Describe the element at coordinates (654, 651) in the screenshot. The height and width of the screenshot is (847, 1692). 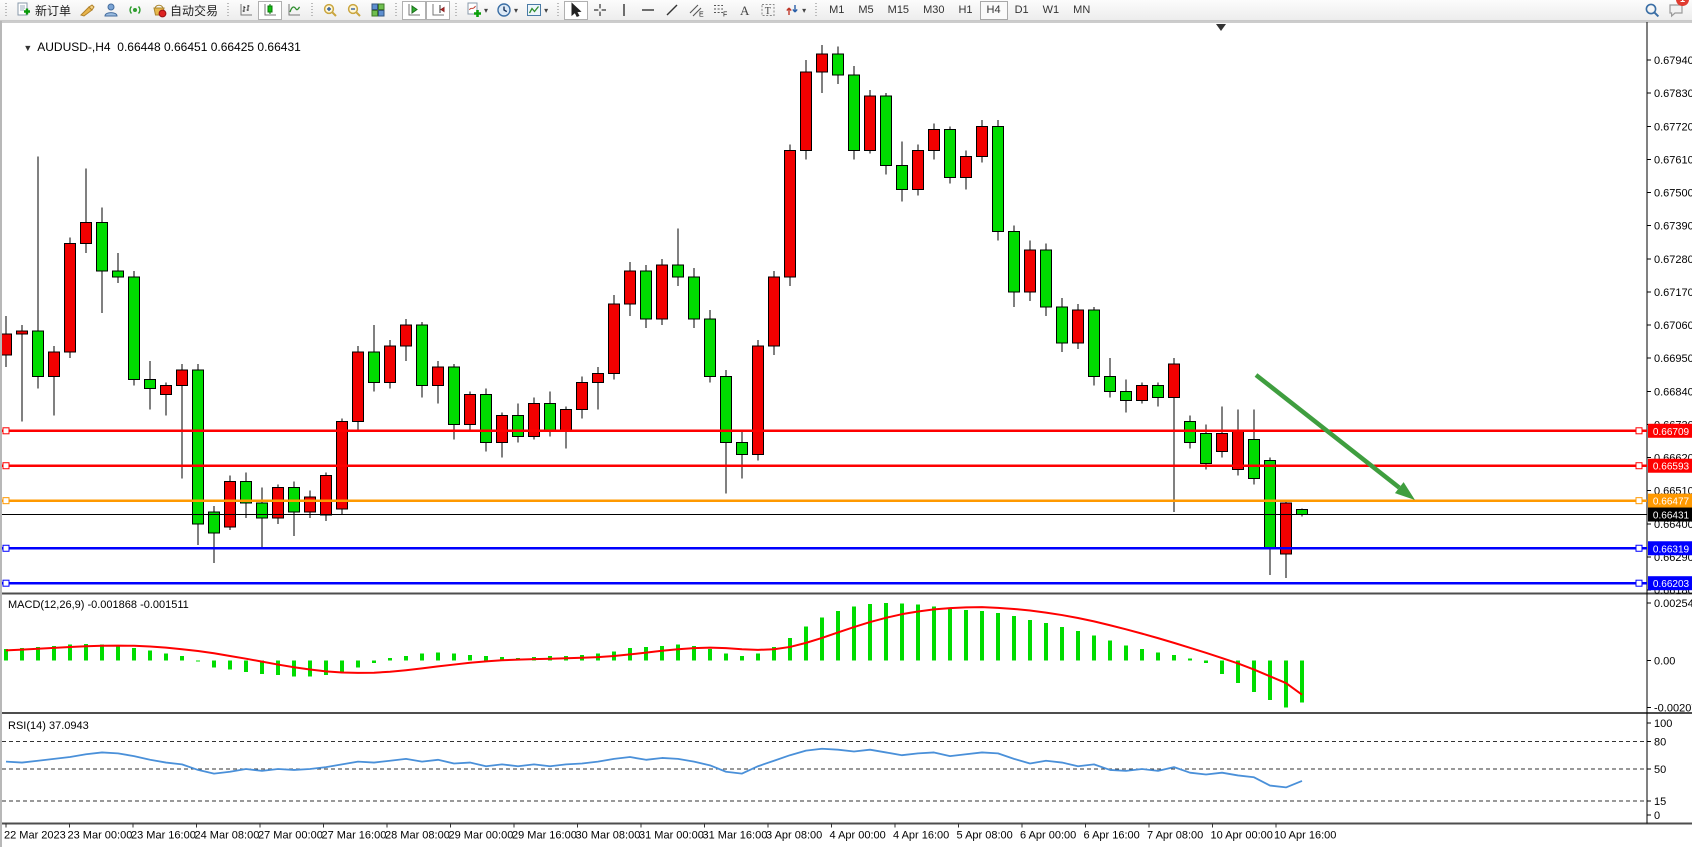
I see `macd-signal-line` at that location.